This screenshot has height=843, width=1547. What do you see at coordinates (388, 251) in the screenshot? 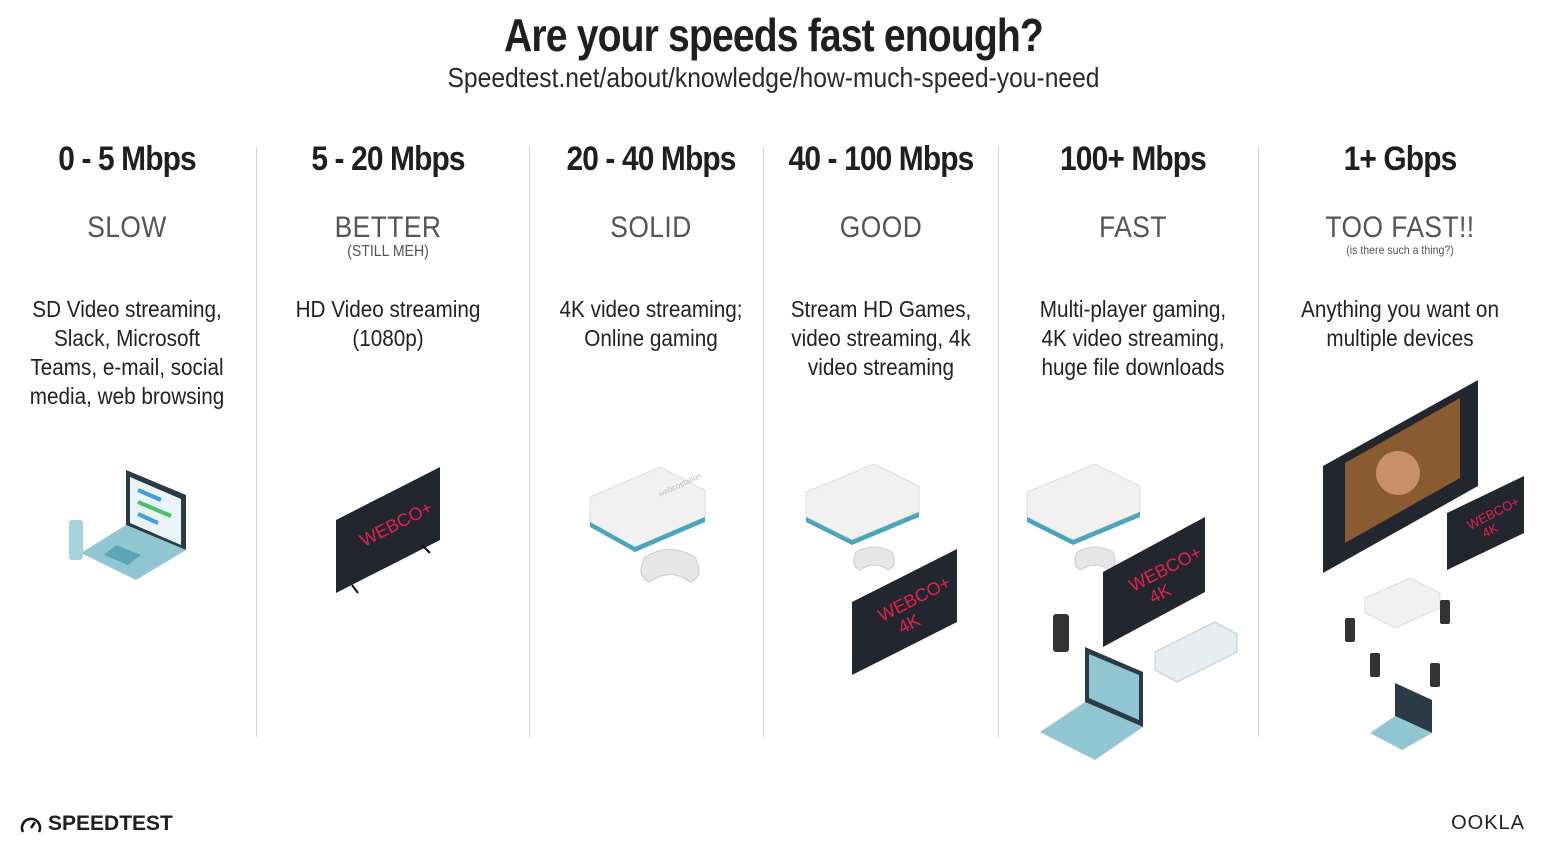
I see `rating-note: (STILL MEH)` at bounding box center [388, 251].